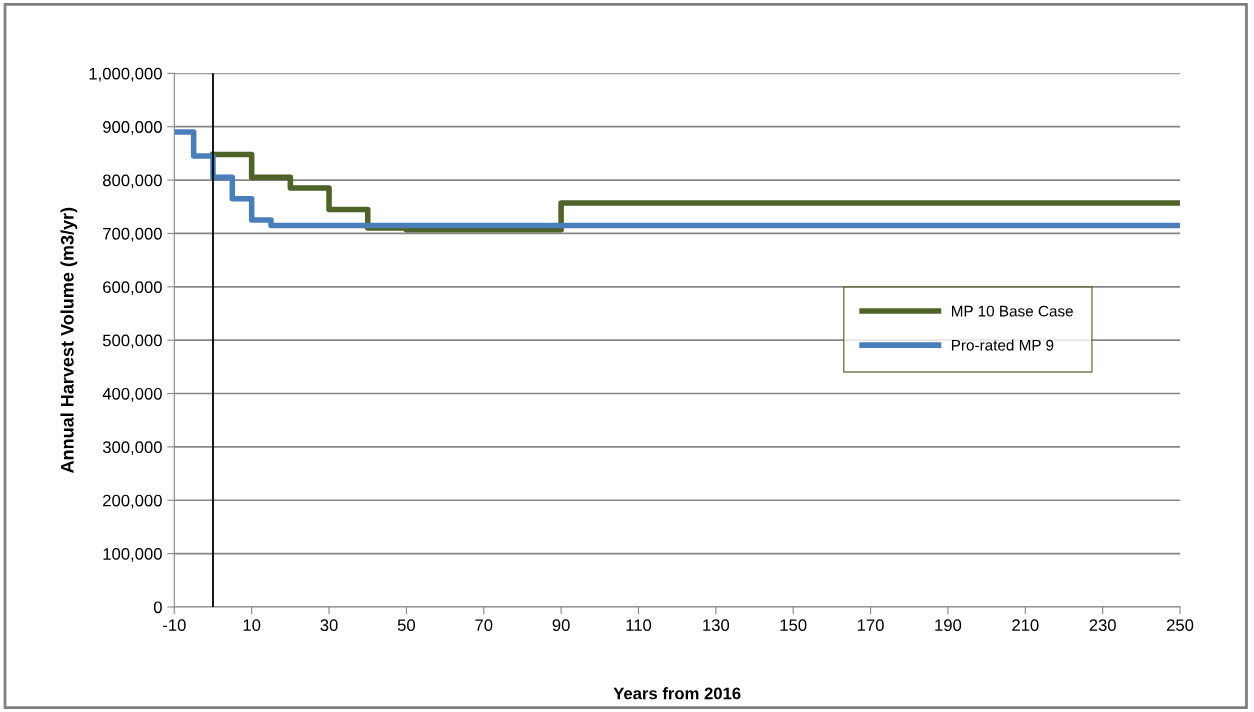  I want to click on y-tick-label: 500,000, so click(132, 341).